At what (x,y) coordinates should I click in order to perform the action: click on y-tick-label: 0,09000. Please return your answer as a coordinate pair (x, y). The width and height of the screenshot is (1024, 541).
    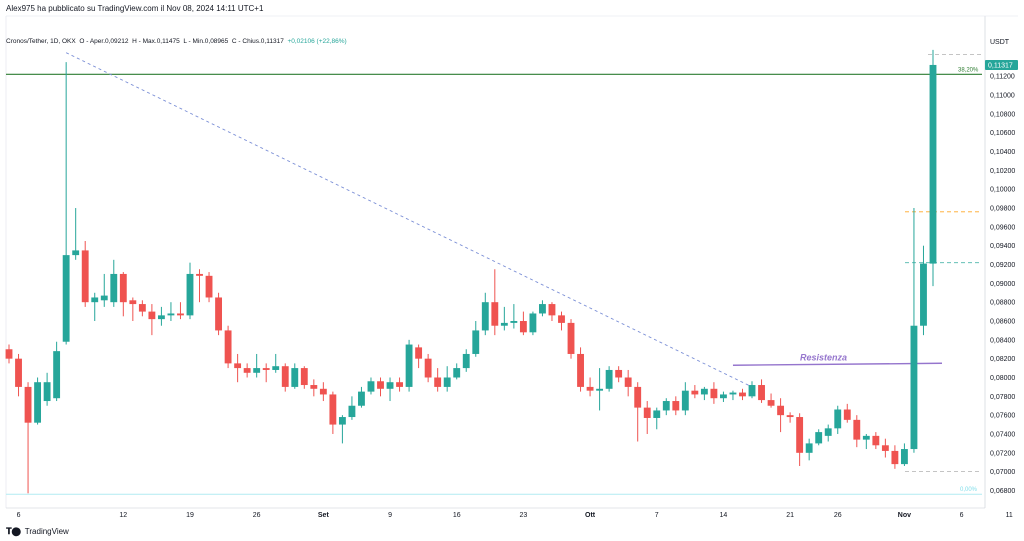
    Looking at the image, I should click on (1002, 284).